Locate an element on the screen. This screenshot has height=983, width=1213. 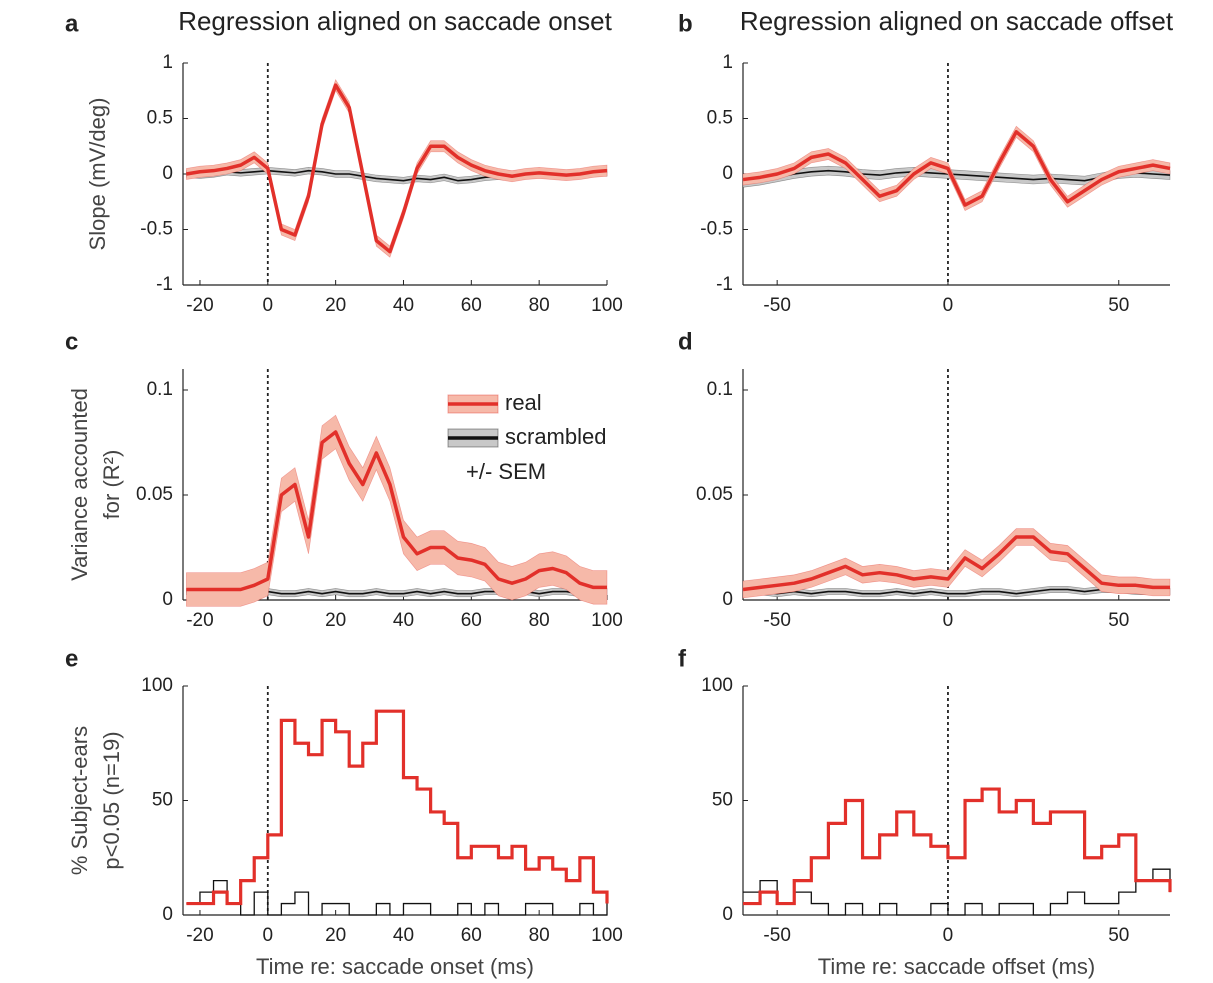
legend-label: real is located at coordinates (523, 402).